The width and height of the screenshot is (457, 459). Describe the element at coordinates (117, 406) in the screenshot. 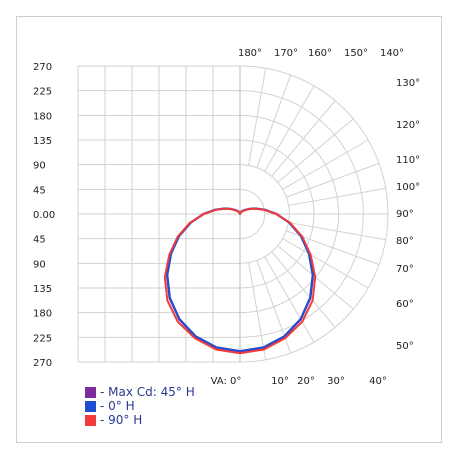

I see `legend-label-0h: - 0° H` at that location.